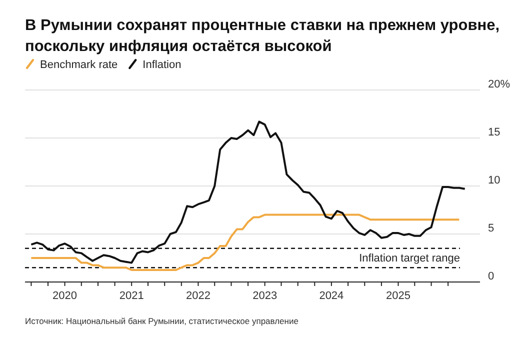 The height and width of the screenshot is (341, 522). I want to click on x-tick-label: 2020, so click(65, 296).